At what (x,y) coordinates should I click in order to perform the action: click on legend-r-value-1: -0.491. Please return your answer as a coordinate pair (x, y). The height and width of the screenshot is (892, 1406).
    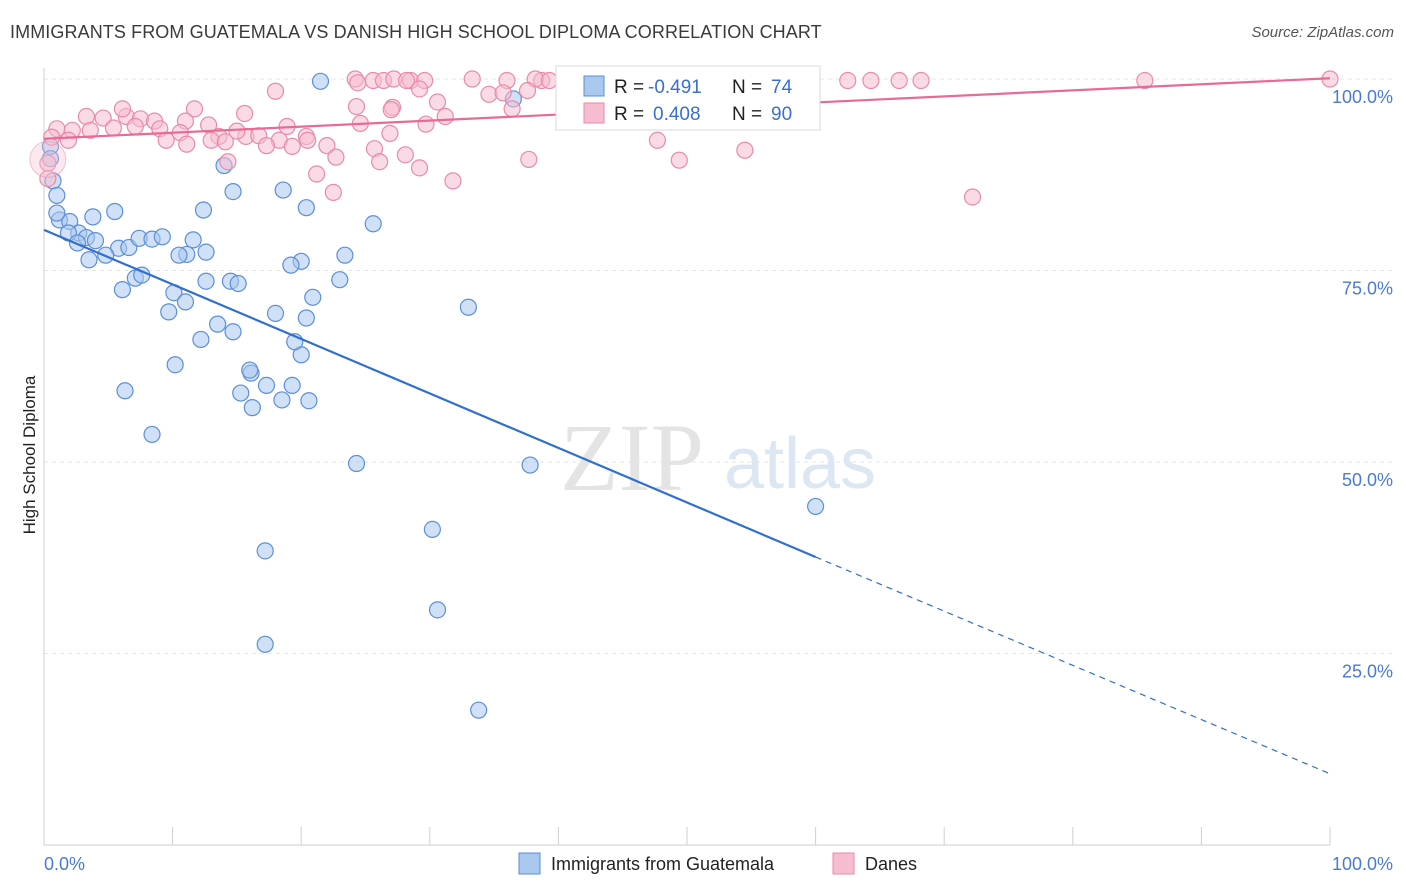
    Looking at the image, I should click on (675, 87).